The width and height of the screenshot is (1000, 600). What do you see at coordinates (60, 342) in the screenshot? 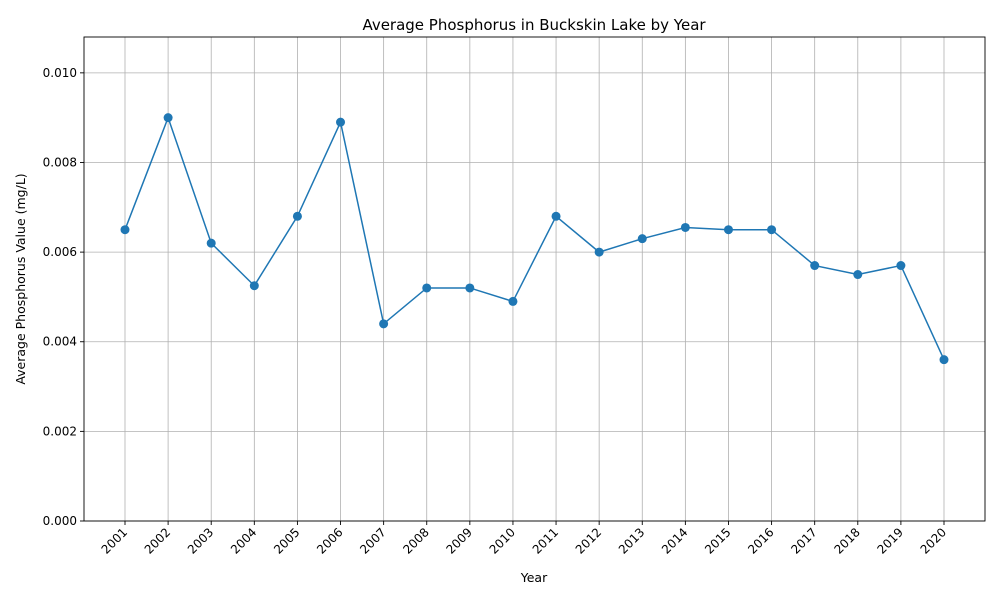
I see `y-tick-label: 0.004` at bounding box center [60, 342].